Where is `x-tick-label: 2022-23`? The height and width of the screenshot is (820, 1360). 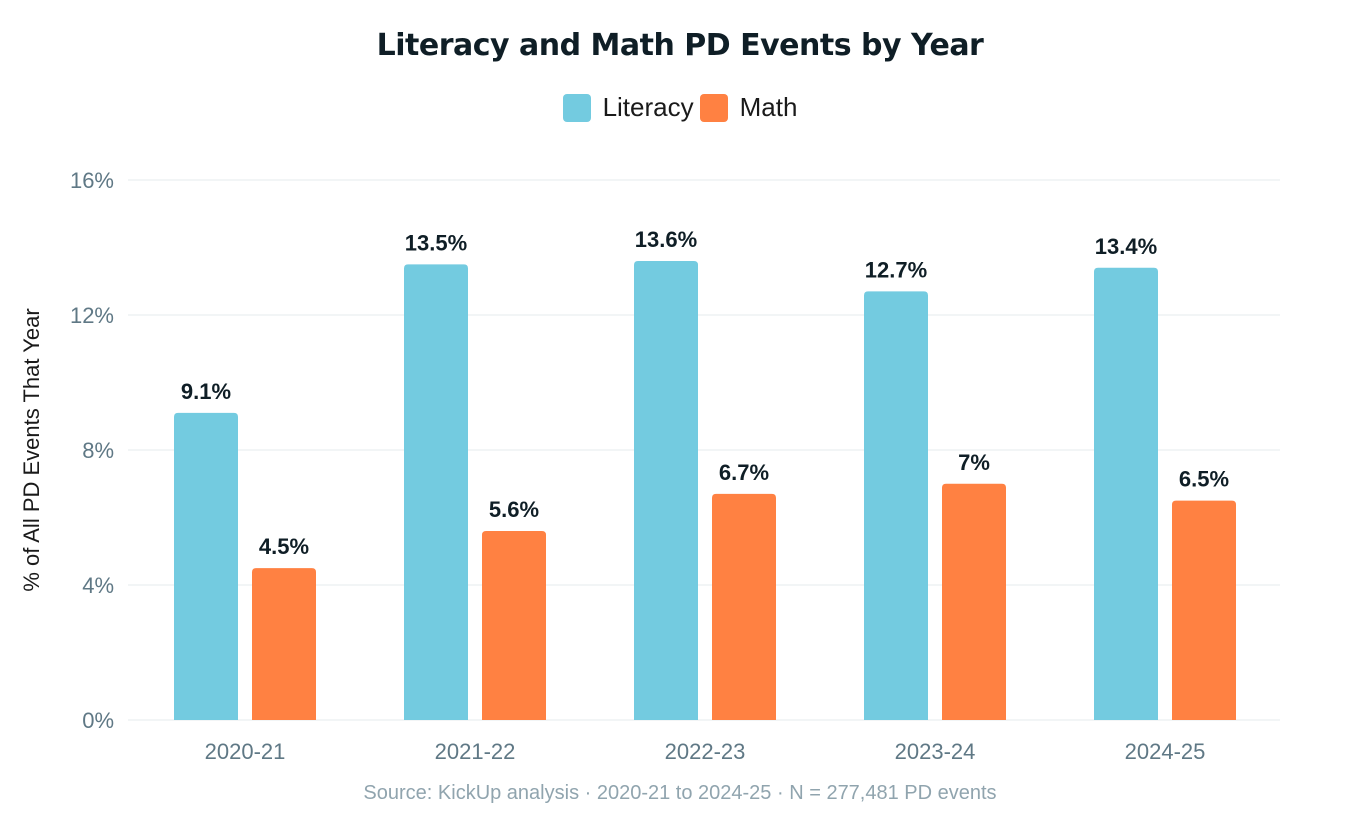 x-tick-label: 2022-23 is located at coordinates (705, 751).